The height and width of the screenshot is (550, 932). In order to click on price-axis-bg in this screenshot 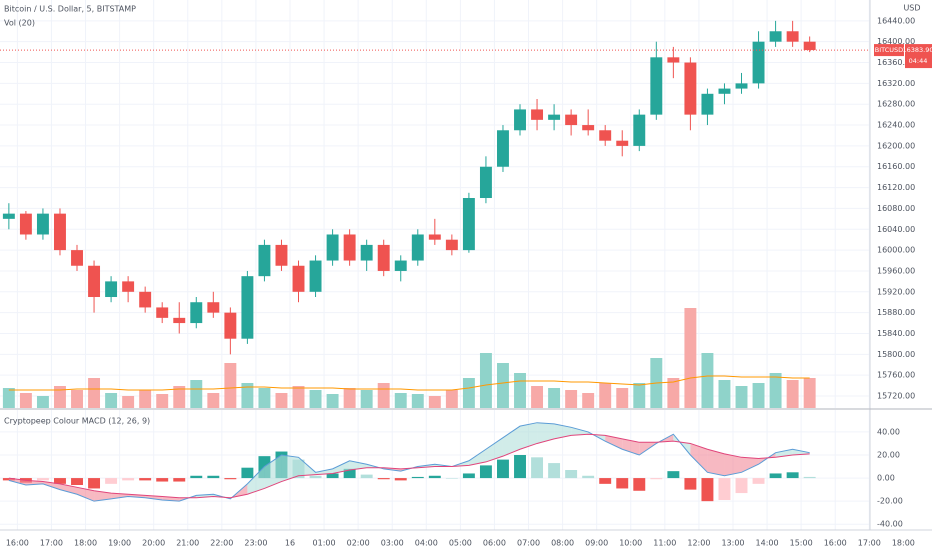, I will do `click(901, 275)`.